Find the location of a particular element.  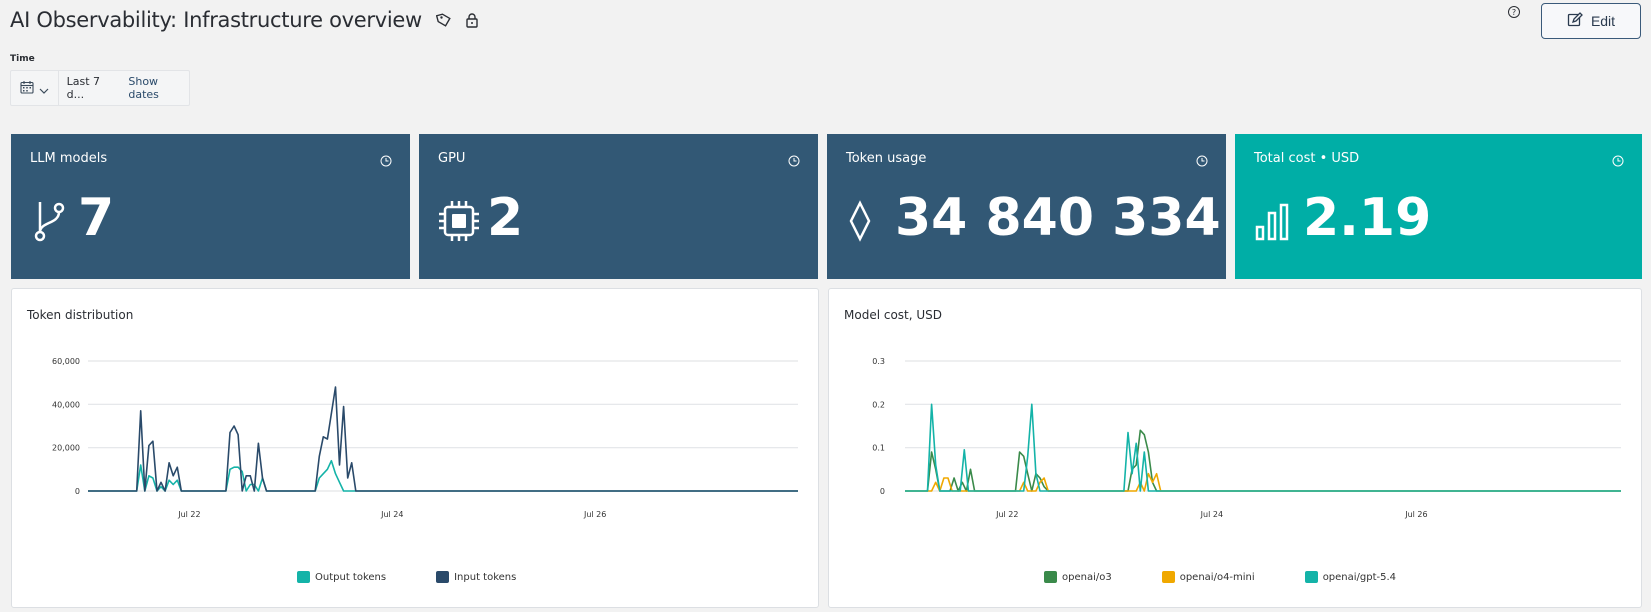

calendar-dropdown is located at coordinates (35, 88).